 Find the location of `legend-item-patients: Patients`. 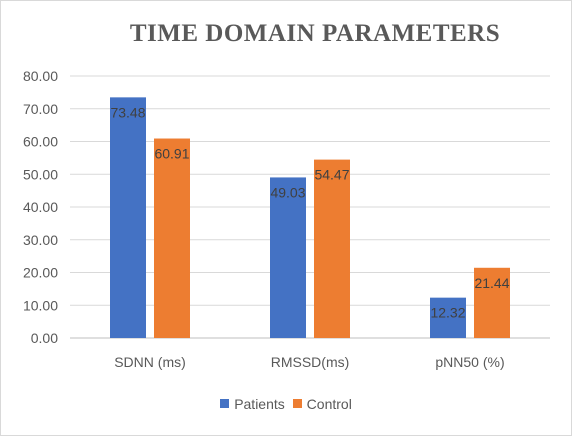

legend-item-patients: Patients is located at coordinates (252, 404).